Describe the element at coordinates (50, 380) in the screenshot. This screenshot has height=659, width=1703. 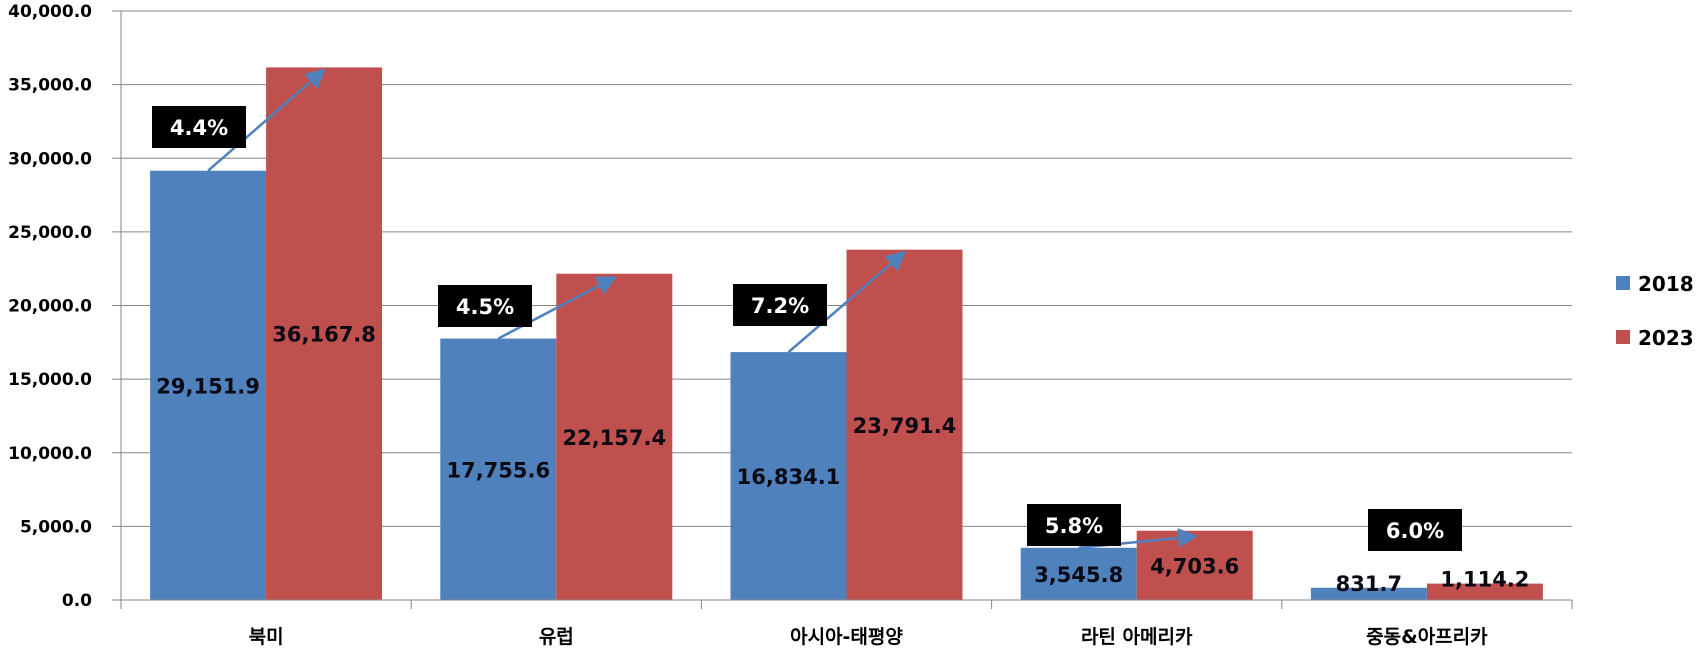
I see `y-tick-label: 15,000.0` at that location.